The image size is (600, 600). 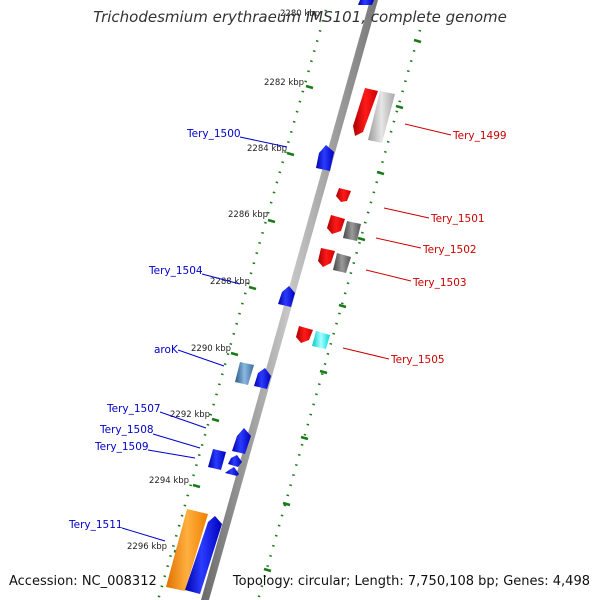 What do you see at coordinates (326, 257) in the screenshot?
I see `gene-feature-tery-1503-a` at bounding box center [326, 257].